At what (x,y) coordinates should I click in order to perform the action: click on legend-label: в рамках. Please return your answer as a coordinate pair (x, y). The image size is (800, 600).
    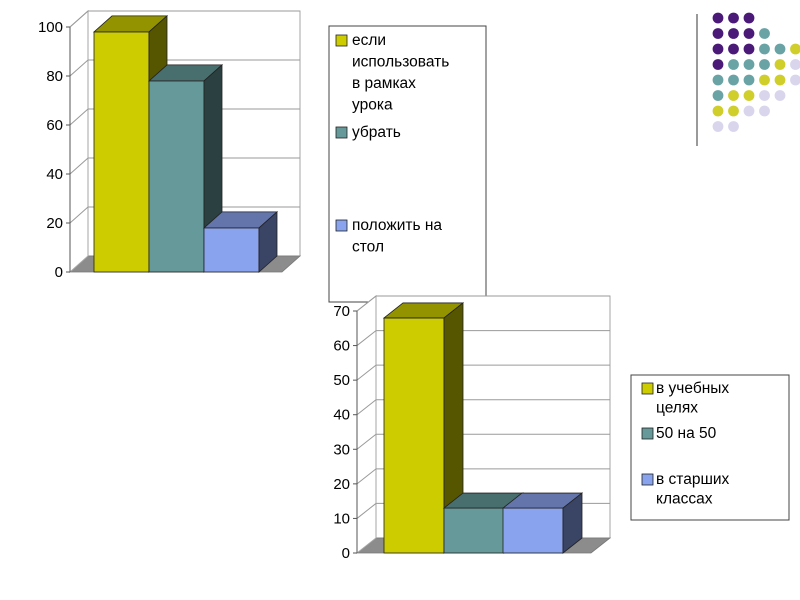
    Looking at the image, I should click on (384, 83).